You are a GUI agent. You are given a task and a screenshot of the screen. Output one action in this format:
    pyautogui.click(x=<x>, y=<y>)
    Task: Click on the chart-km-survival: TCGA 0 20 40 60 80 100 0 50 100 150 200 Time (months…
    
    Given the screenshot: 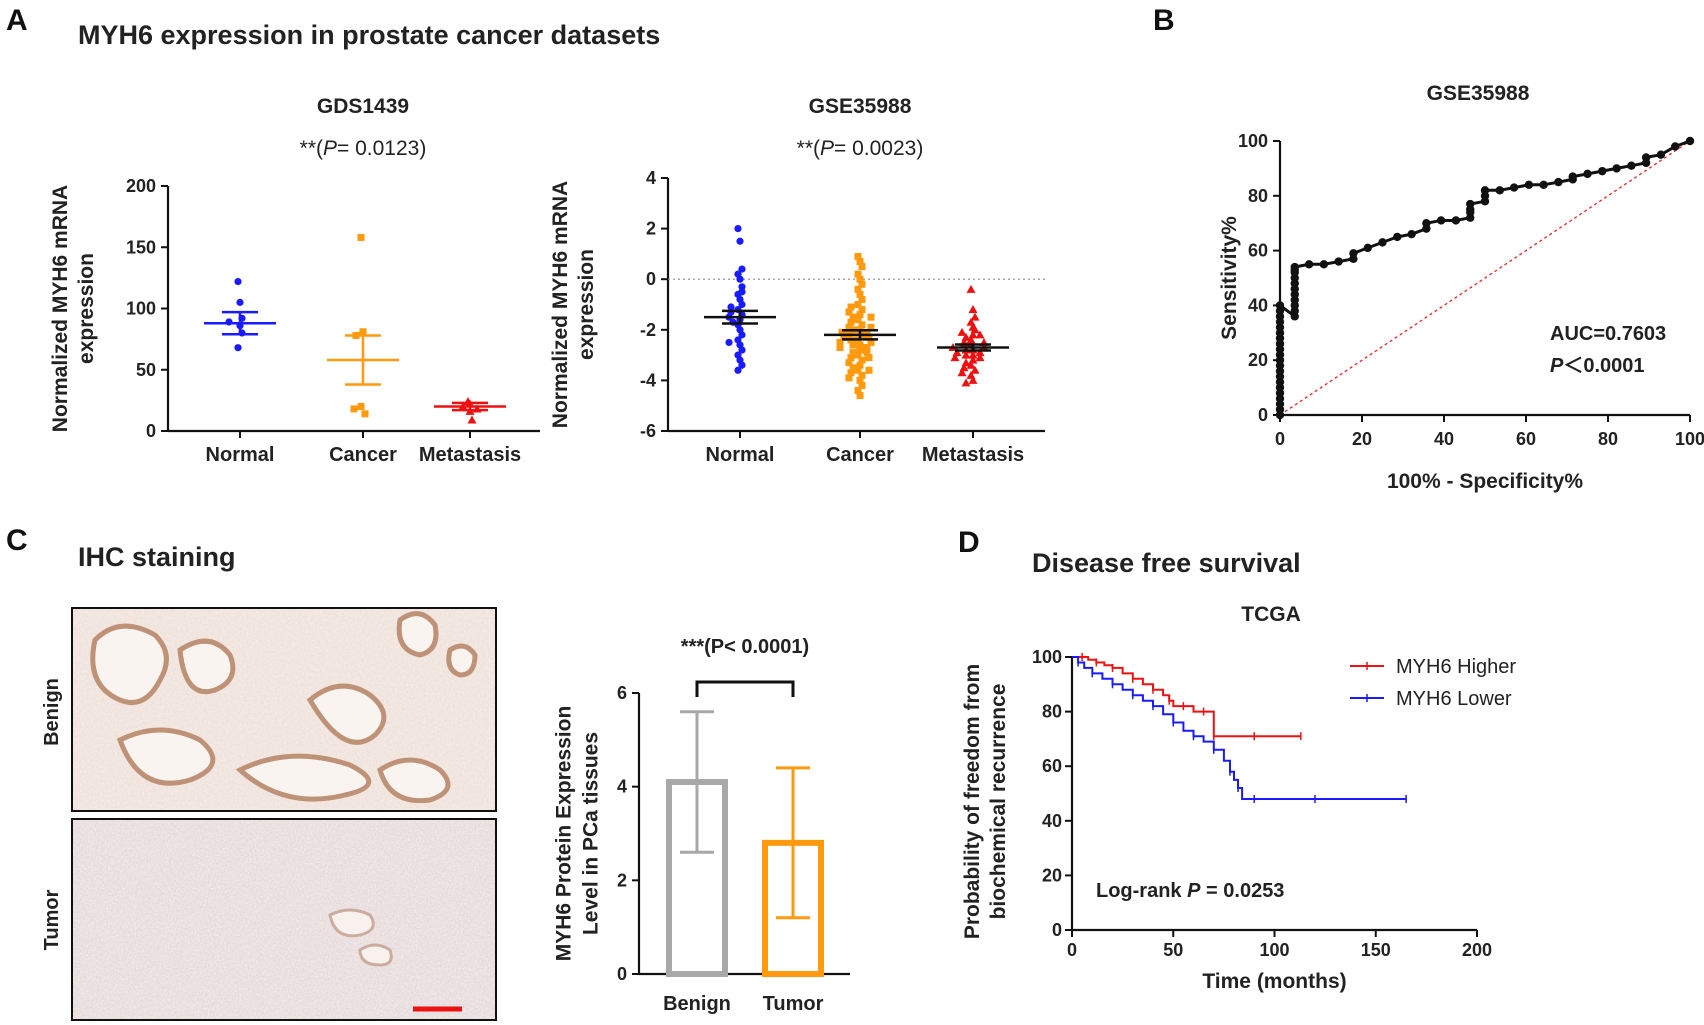 What is the action you would take?
    pyautogui.click(x=1238, y=798)
    